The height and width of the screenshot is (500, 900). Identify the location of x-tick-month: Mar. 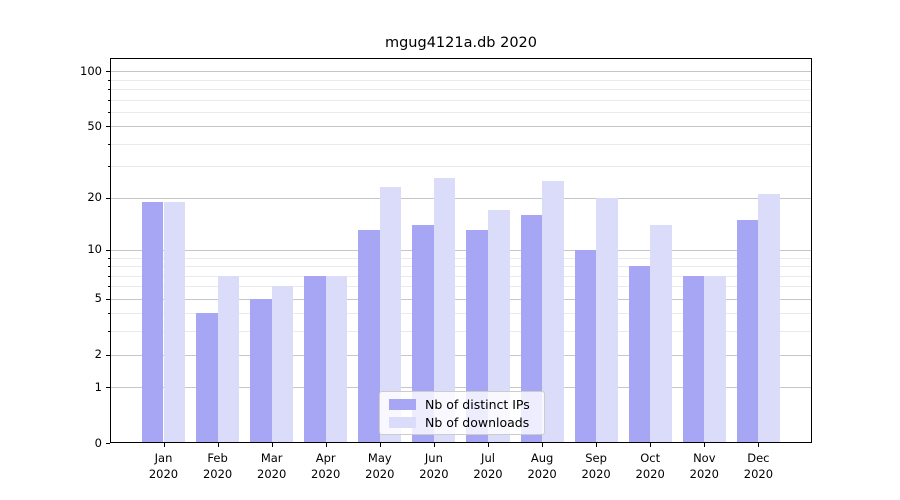
(271, 458).